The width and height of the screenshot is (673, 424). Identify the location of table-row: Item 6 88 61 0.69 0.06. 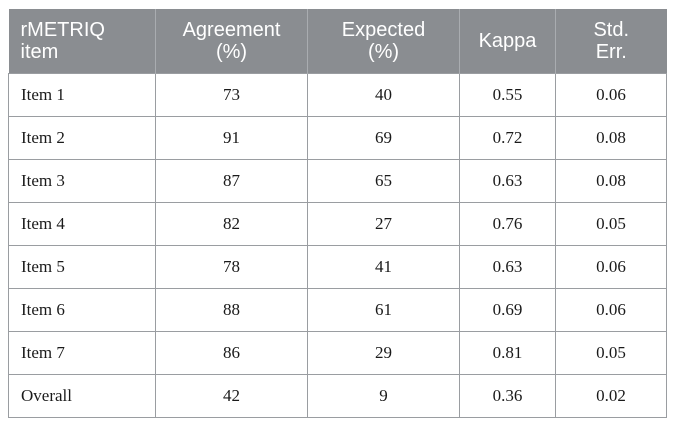
(337, 309).